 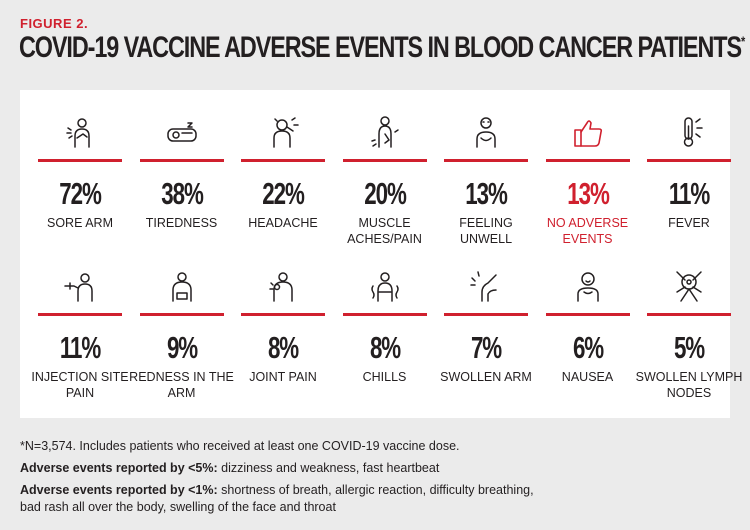 I want to click on adverse-event-item: 8% CHILLS, so click(x=385, y=338).